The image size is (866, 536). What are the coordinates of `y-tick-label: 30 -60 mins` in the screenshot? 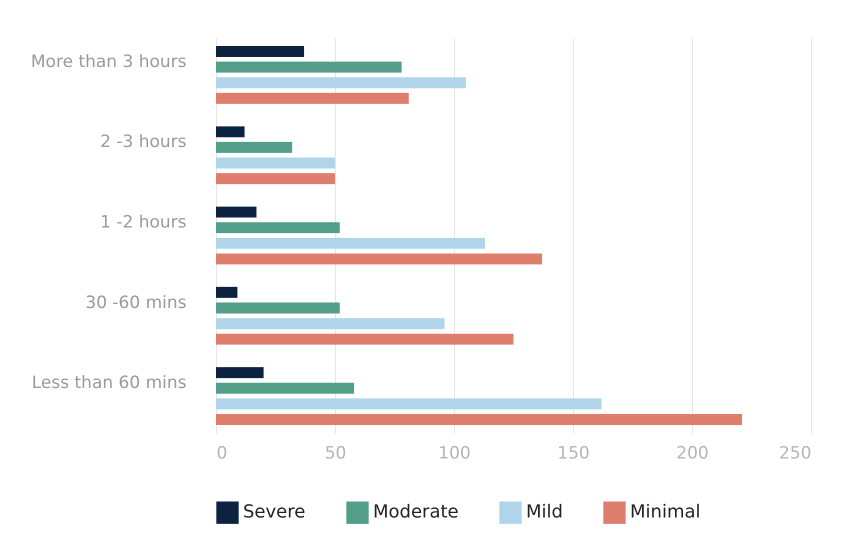 It's located at (136, 302).